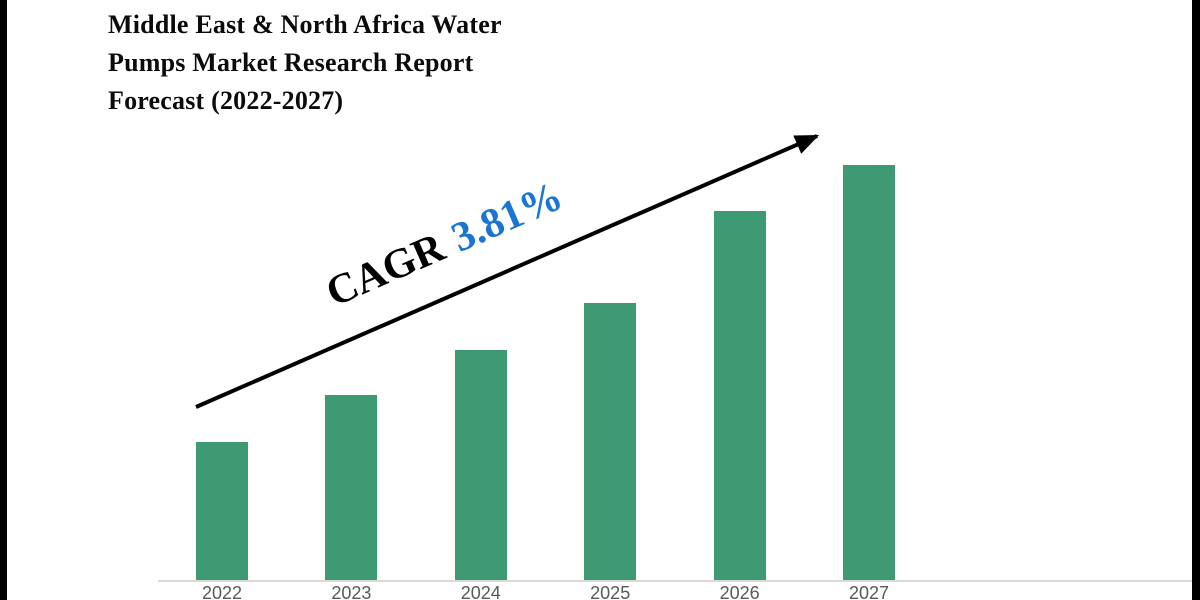  Describe the element at coordinates (480, 591) in the screenshot. I see `x-tick-label-2024: 2024` at that location.